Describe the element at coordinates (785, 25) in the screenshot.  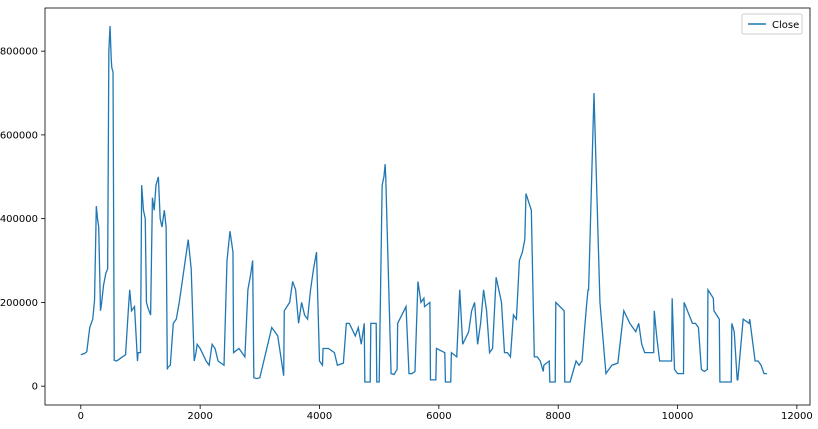
I see `legend-label: Close` at that location.